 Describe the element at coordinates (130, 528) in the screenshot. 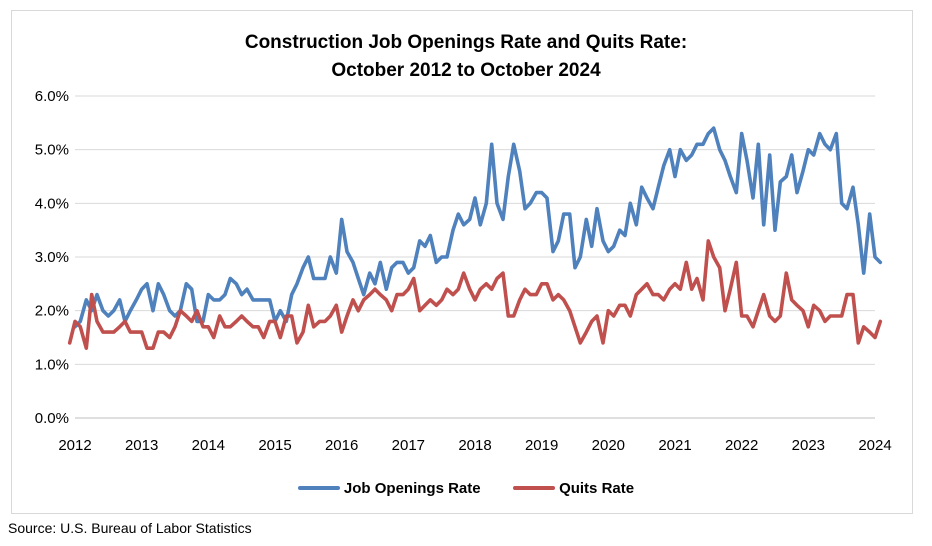

I see `source-note: Source: U.S. Bureau of Labor Statistics` at that location.